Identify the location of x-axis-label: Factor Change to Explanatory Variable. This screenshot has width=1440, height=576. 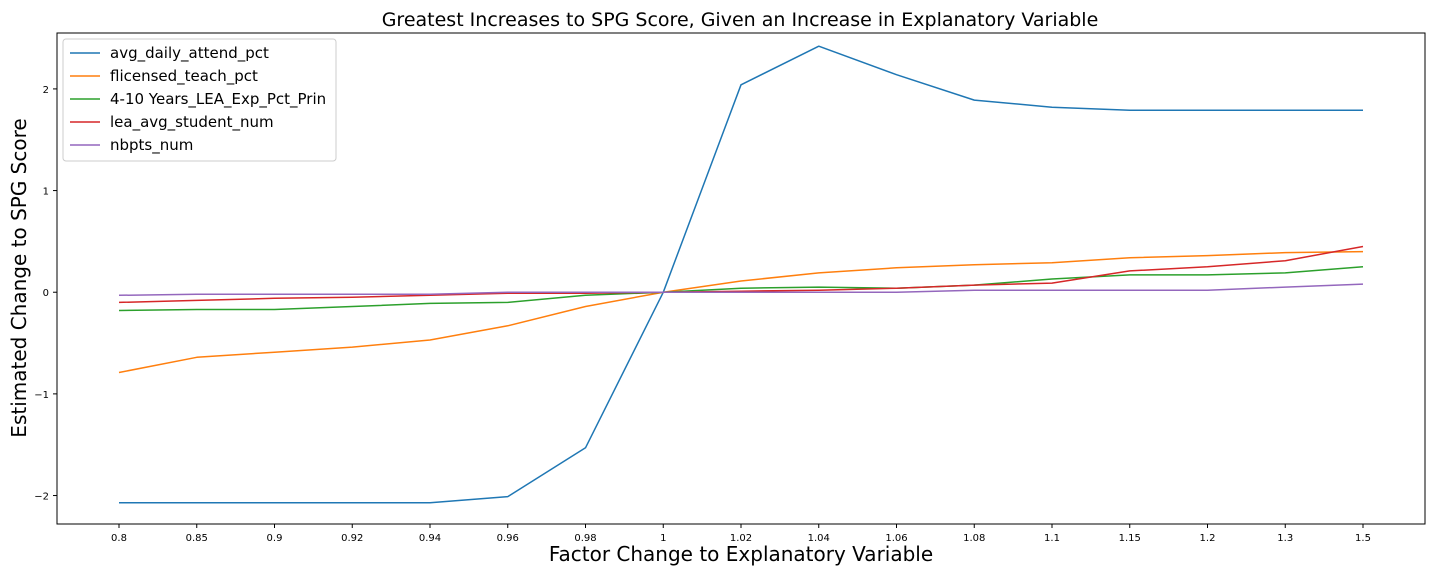
(741, 554).